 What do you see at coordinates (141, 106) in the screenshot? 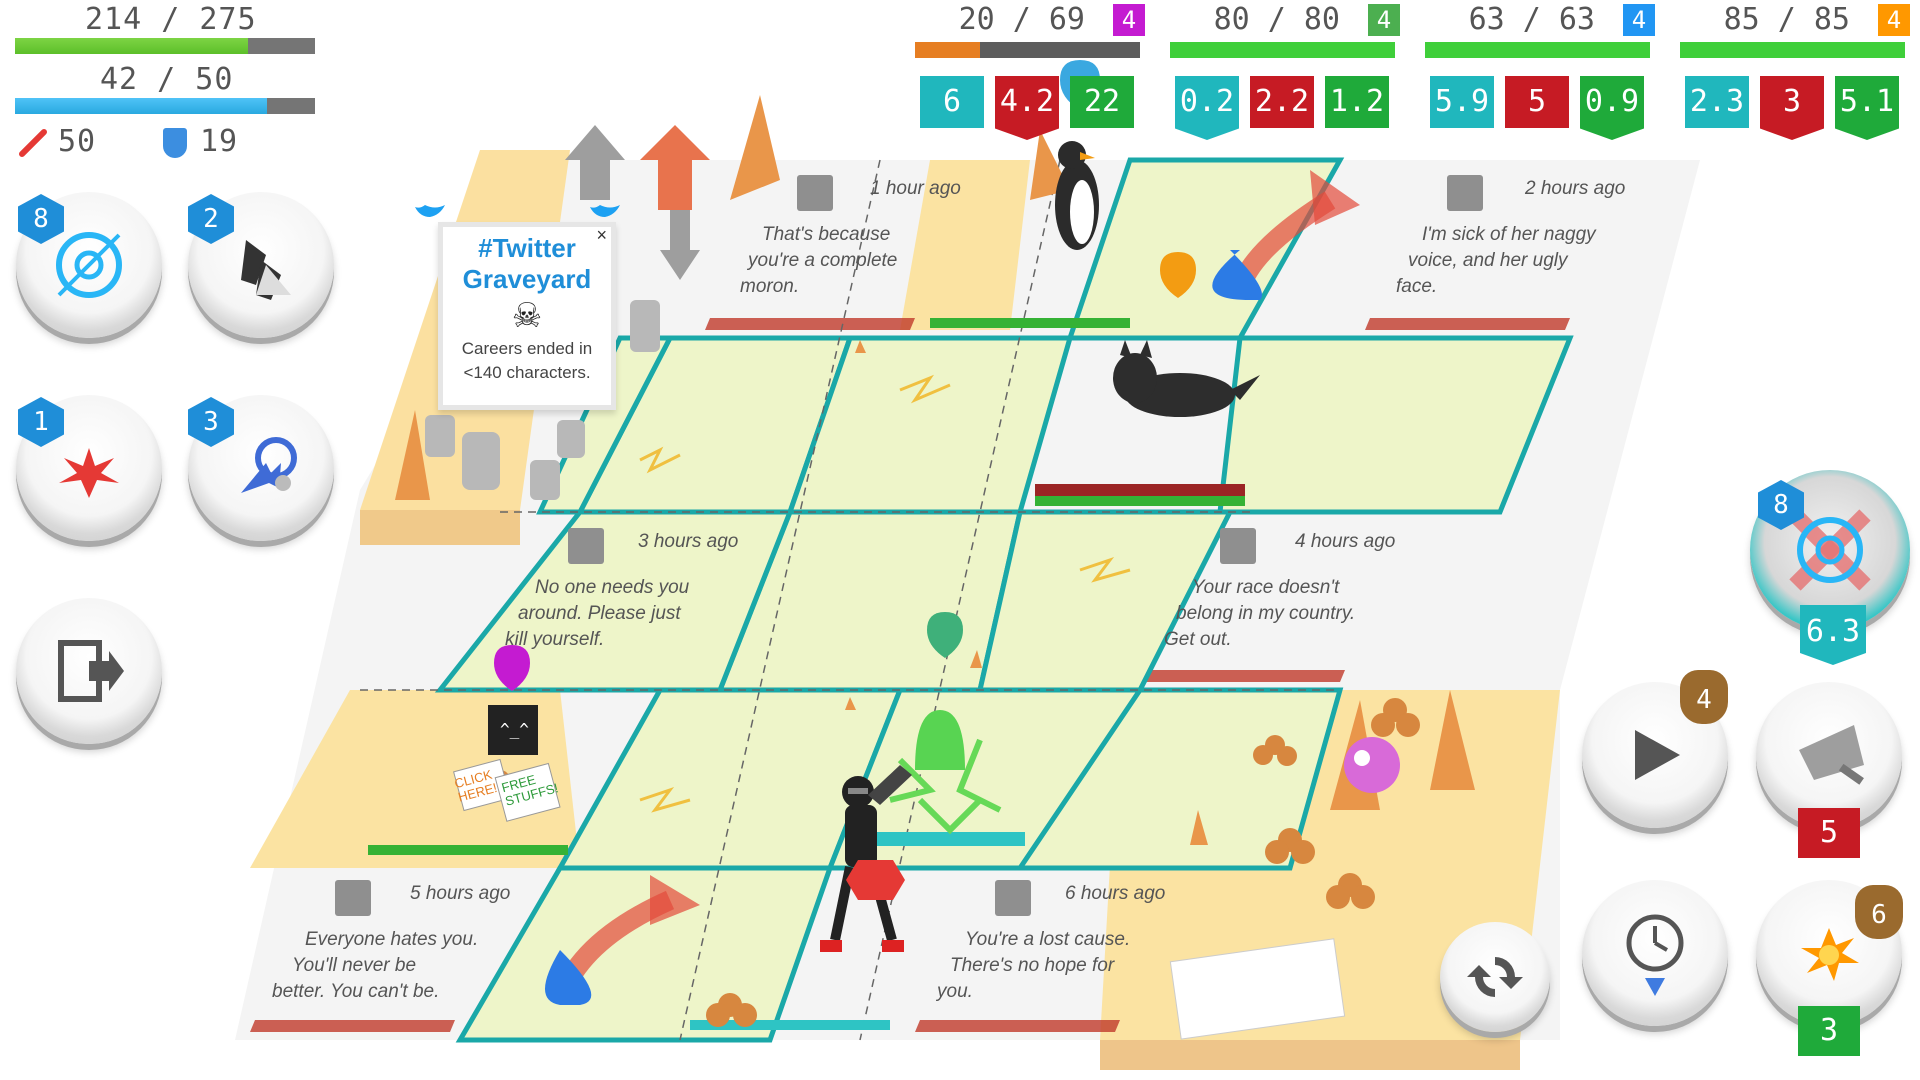
I see `player-mana-fill` at bounding box center [141, 106].